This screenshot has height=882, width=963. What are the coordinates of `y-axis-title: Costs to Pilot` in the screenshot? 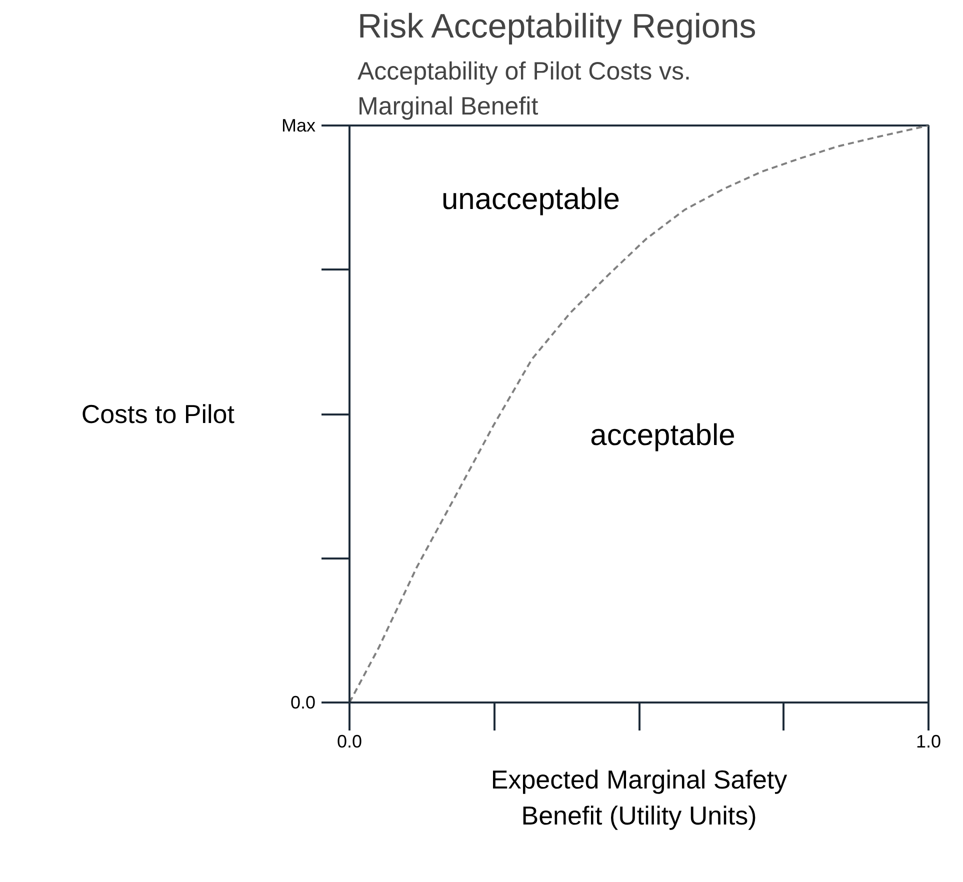 It's located at (158, 414).